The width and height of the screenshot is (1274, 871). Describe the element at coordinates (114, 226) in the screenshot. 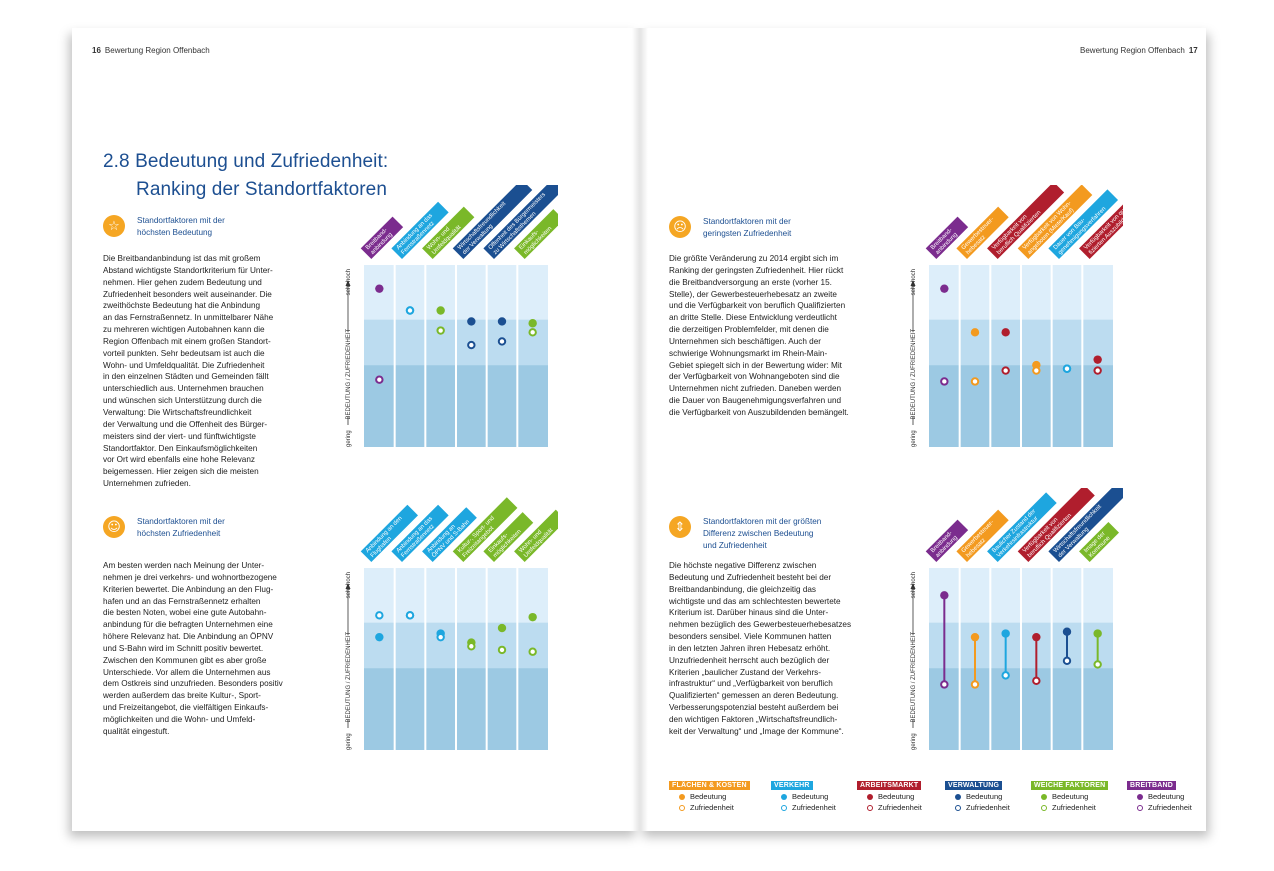

I see `star-icon: ☆` at that location.